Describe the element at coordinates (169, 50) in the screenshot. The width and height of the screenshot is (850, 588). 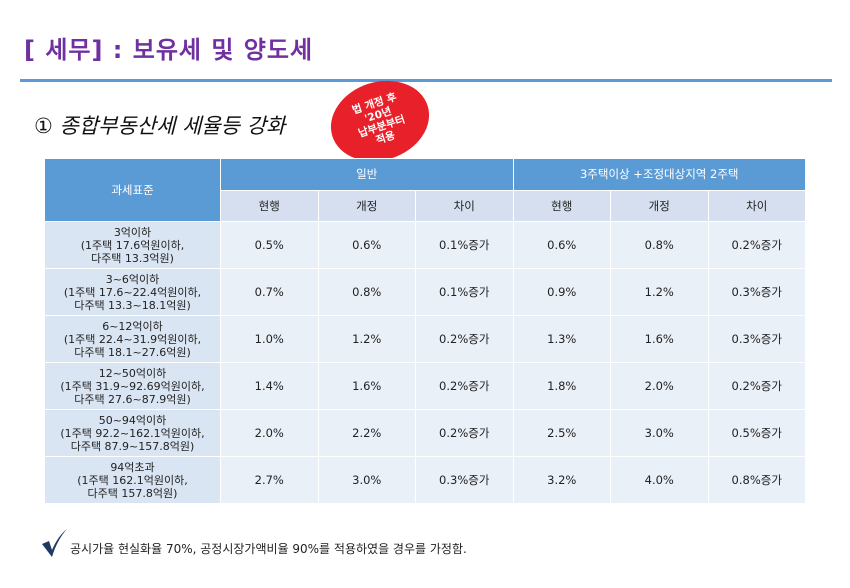
I see `title: [ 세무] : 보유세 및 양도세` at that location.